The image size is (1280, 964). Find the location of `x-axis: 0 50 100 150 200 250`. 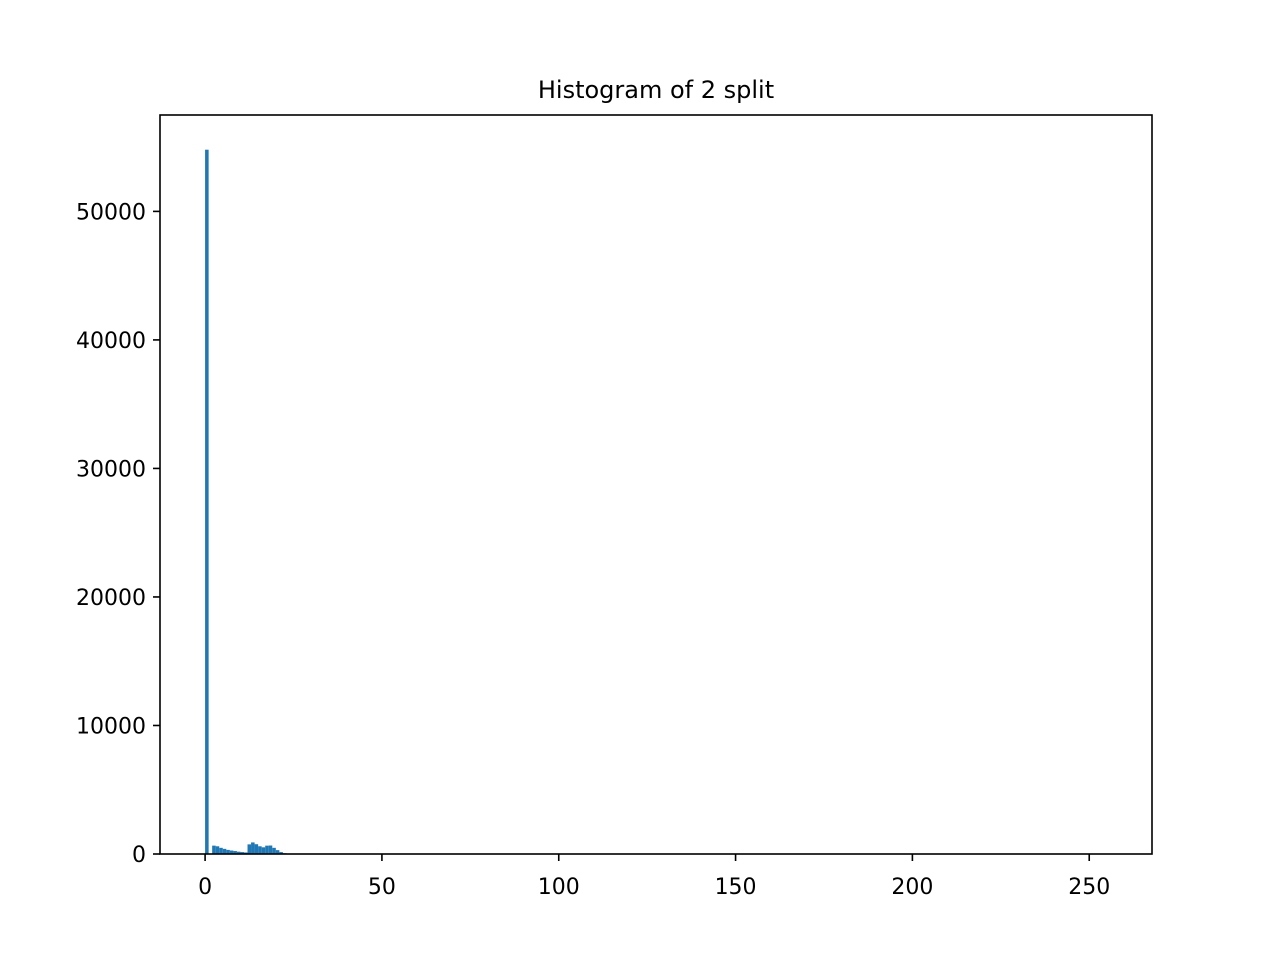

x-axis: 0 50 100 150 200 250 is located at coordinates (654, 877).